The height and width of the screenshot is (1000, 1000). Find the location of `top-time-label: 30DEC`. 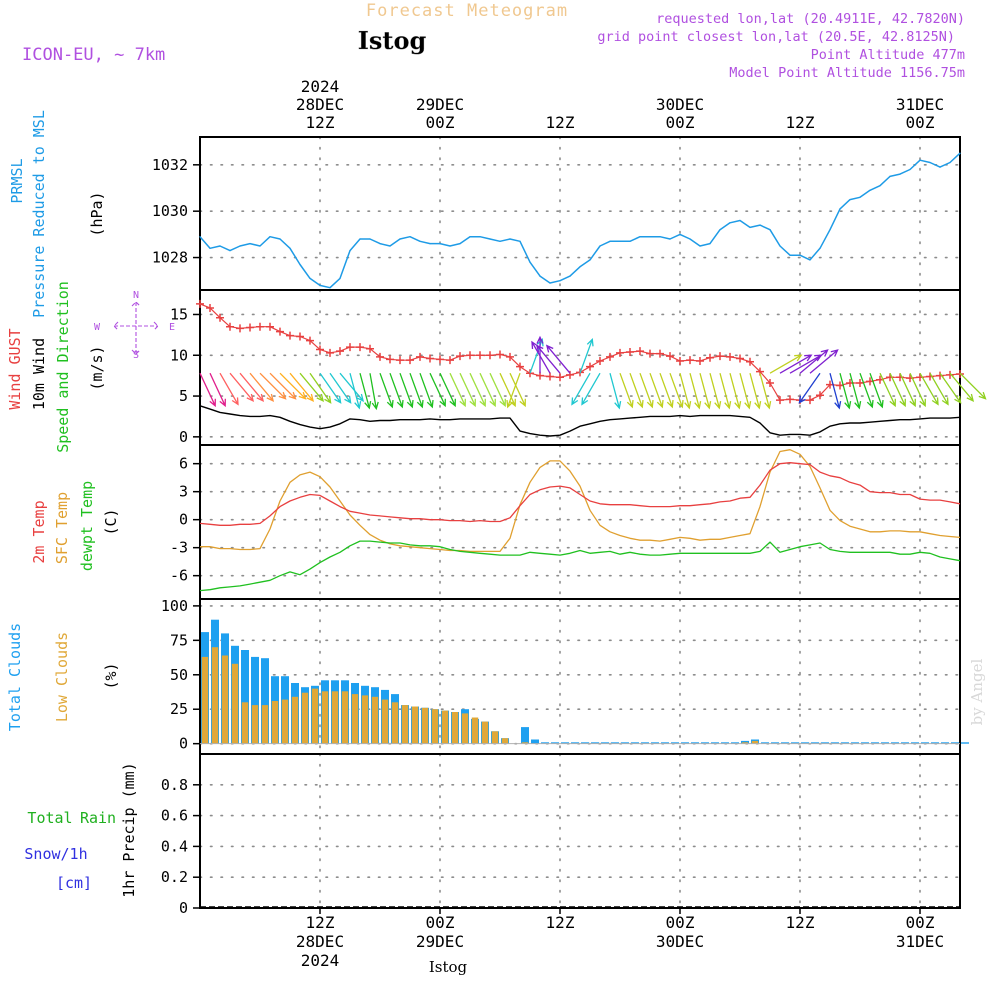

top-time-label: 30DEC is located at coordinates (680, 104).